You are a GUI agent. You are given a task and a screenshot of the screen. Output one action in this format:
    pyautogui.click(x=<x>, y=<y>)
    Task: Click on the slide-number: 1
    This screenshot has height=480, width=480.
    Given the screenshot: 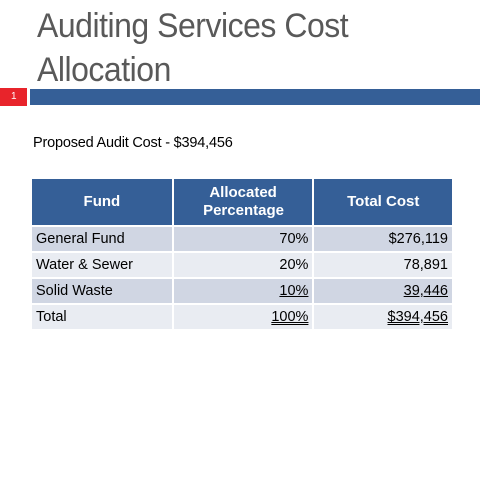 What is the action you would take?
    pyautogui.click(x=13, y=97)
    